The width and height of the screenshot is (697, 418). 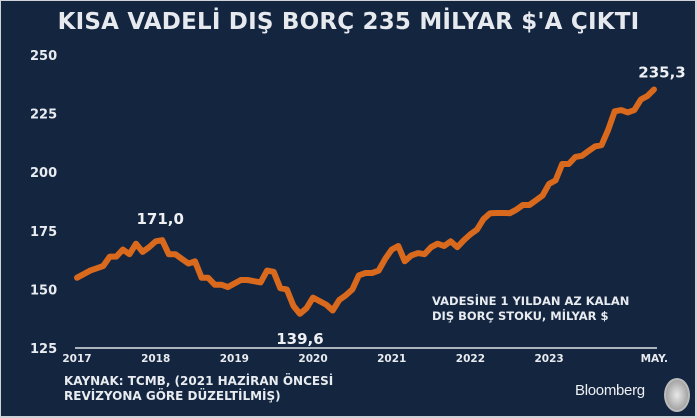 What do you see at coordinates (531, 301) in the screenshot?
I see `legend-line-1: VADESİNE 1 YILDAN AZ KALAN` at bounding box center [531, 301].